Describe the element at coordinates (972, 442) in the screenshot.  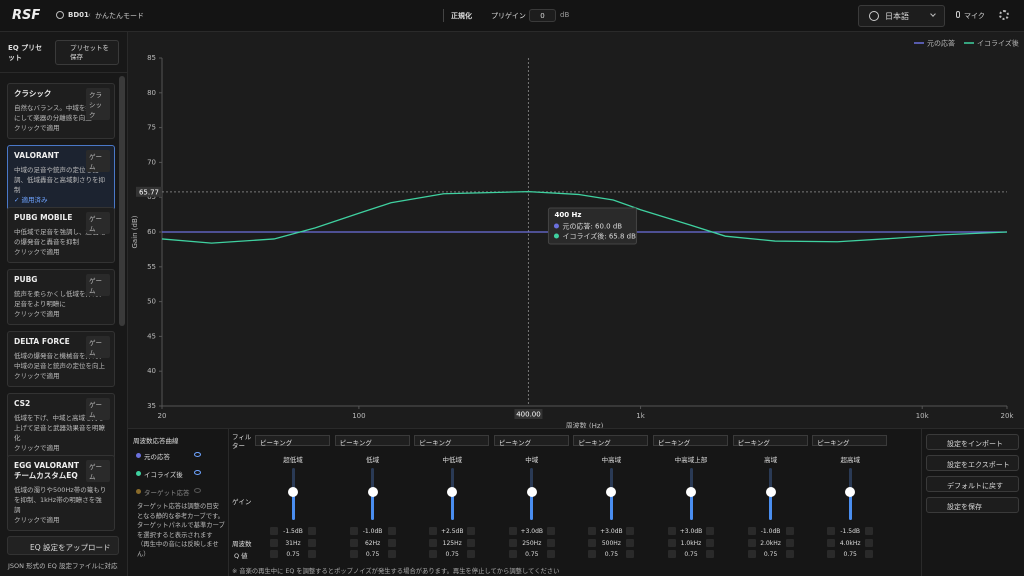
I see `action-button: 設定をインポート` at that location.